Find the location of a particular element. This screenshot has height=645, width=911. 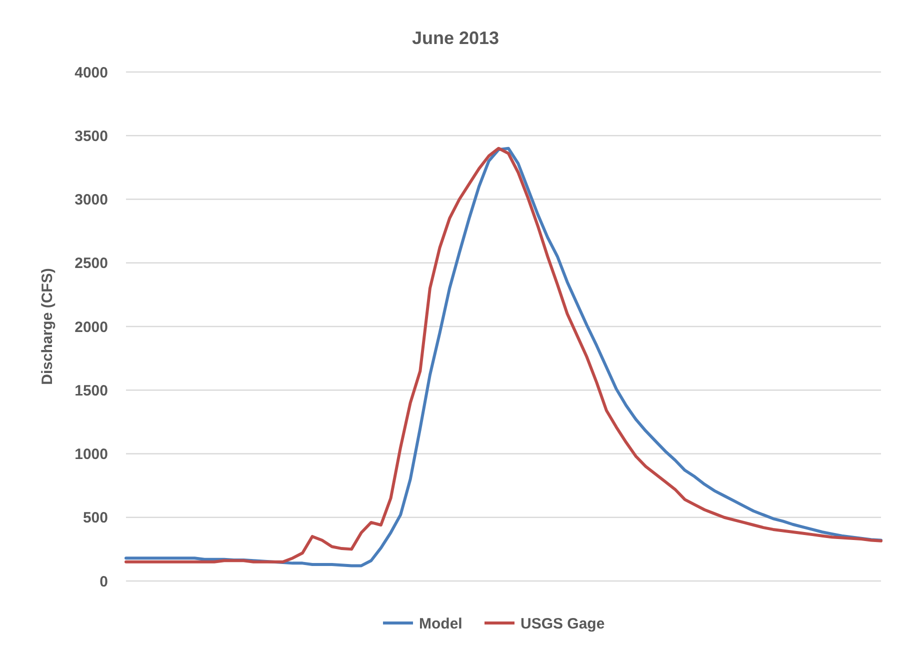

chart-title: June 2013 is located at coordinates (456, 38).